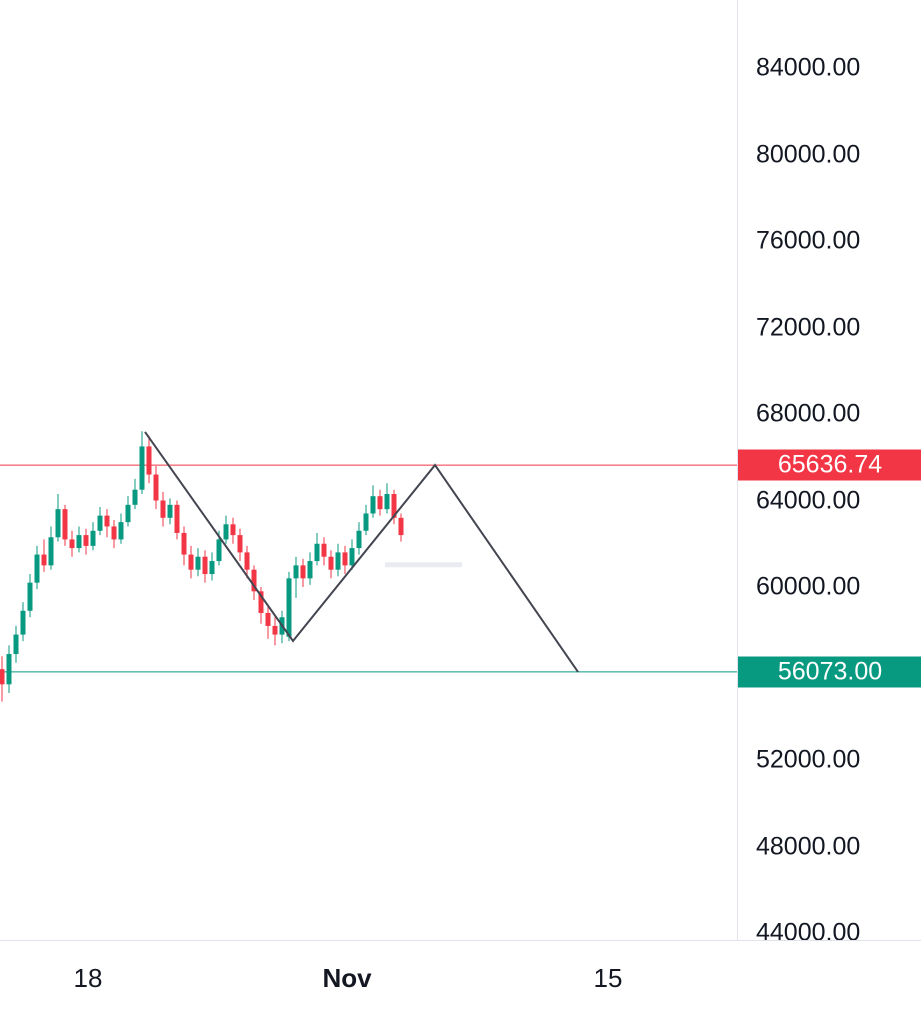  I want to click on support-price-badge: 56073.00, so click(829, 672).